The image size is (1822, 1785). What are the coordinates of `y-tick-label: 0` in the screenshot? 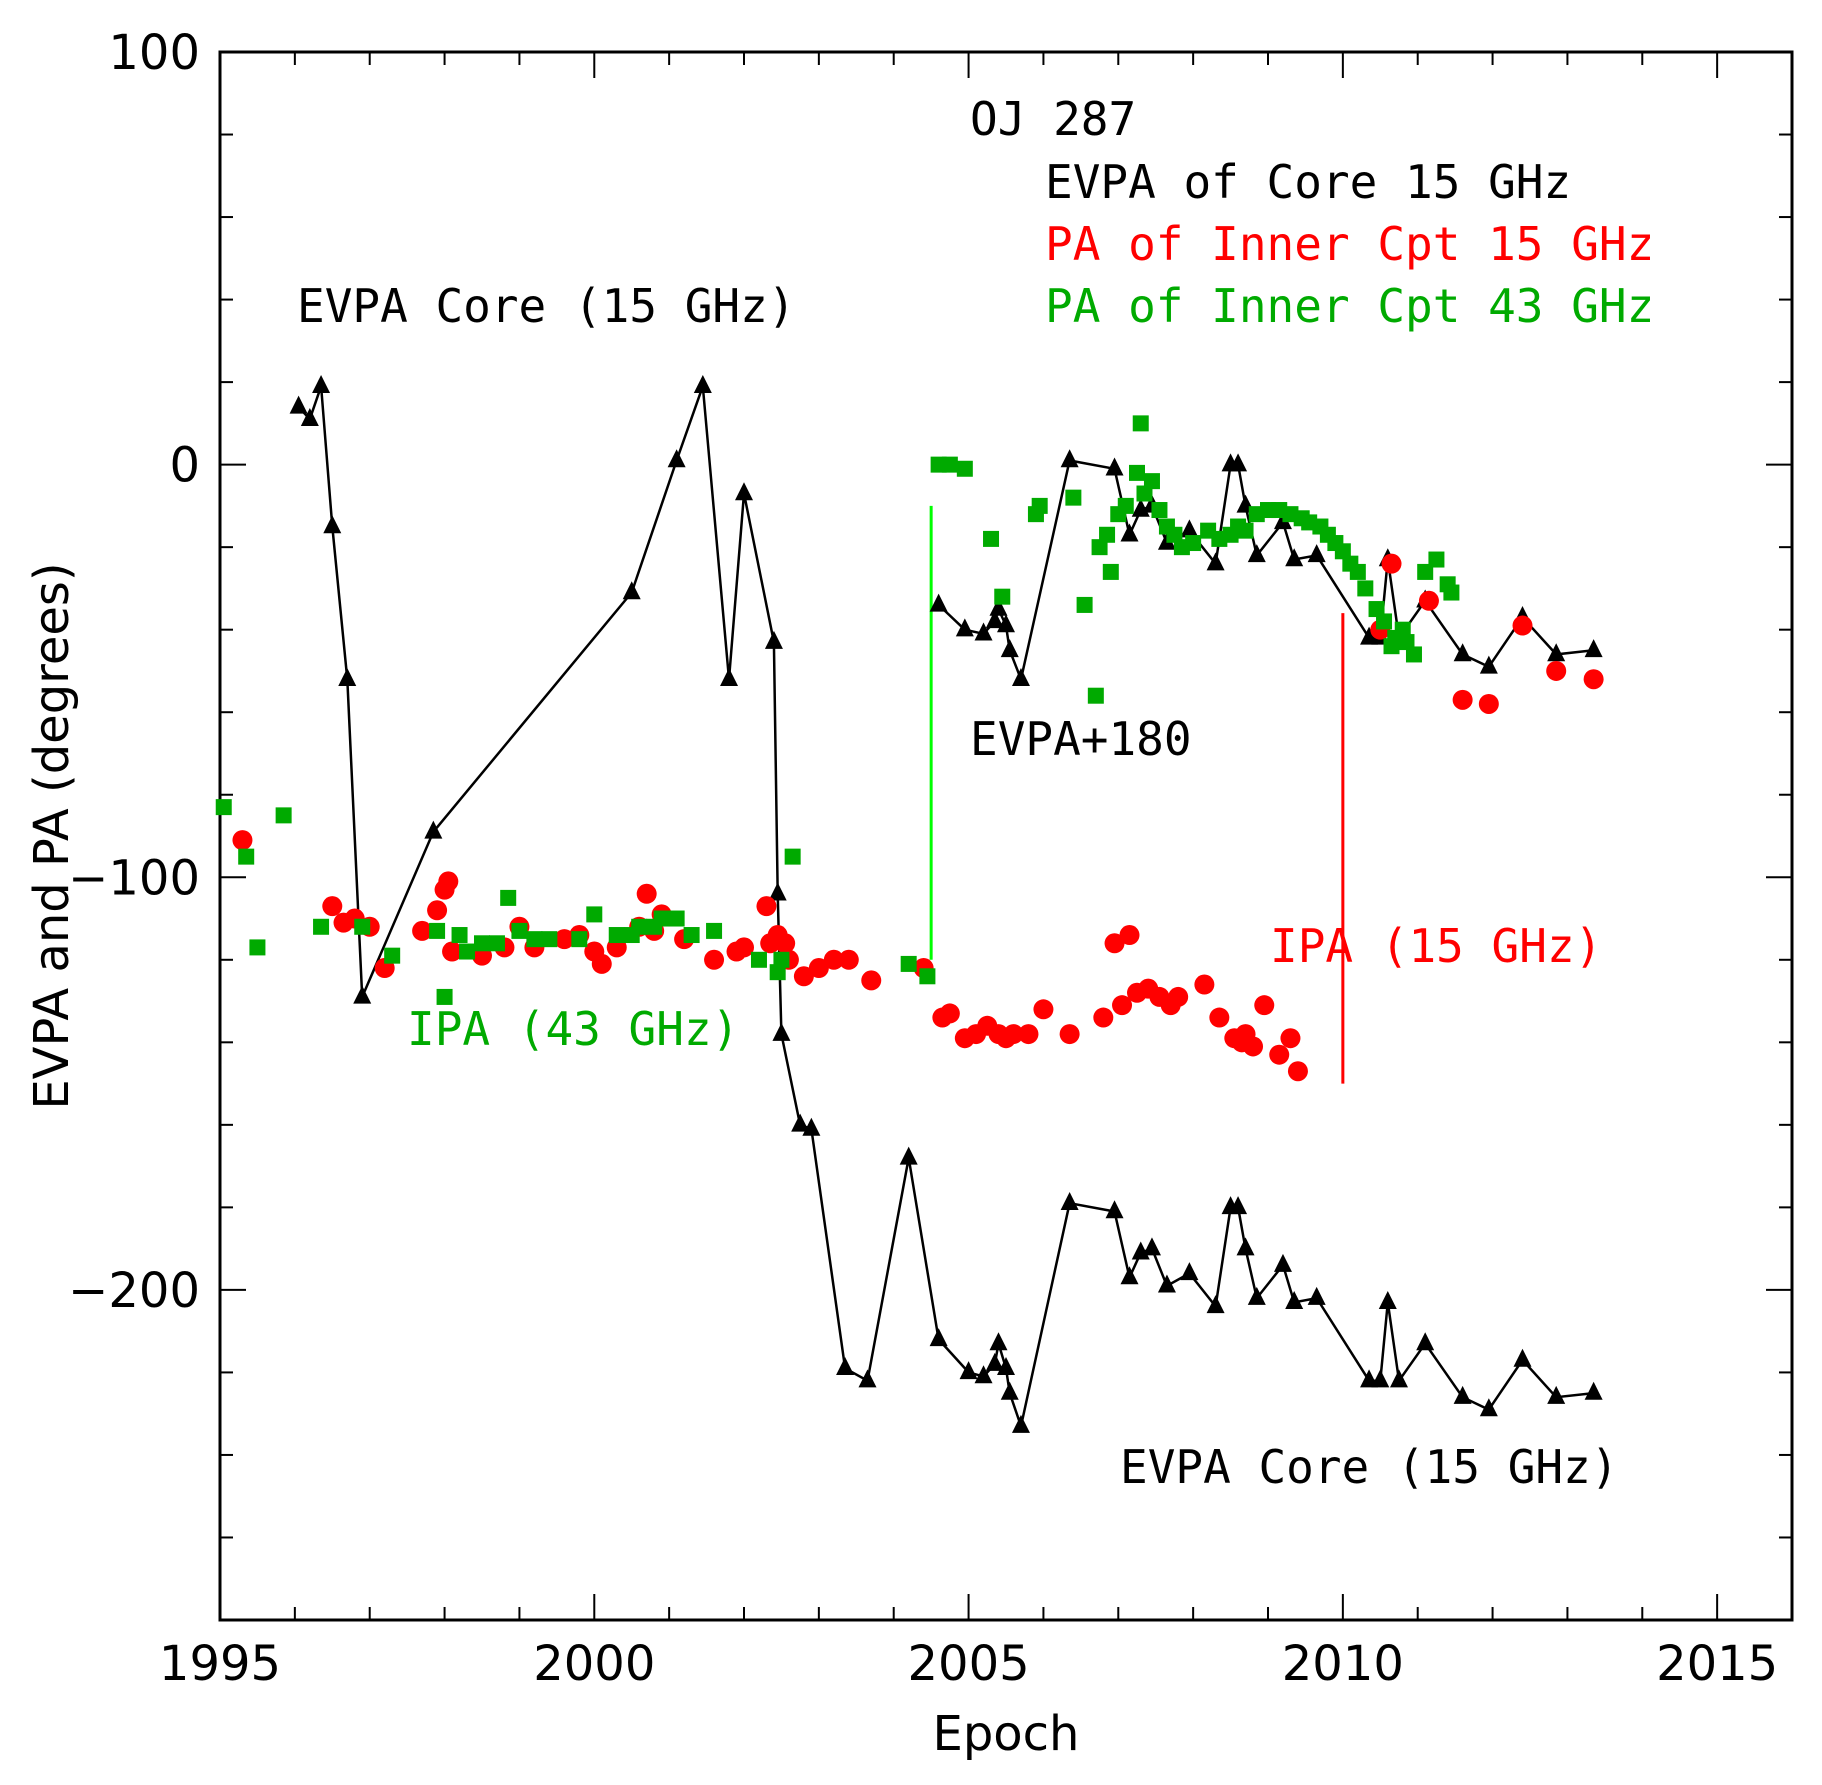 It's located at (184, 466).